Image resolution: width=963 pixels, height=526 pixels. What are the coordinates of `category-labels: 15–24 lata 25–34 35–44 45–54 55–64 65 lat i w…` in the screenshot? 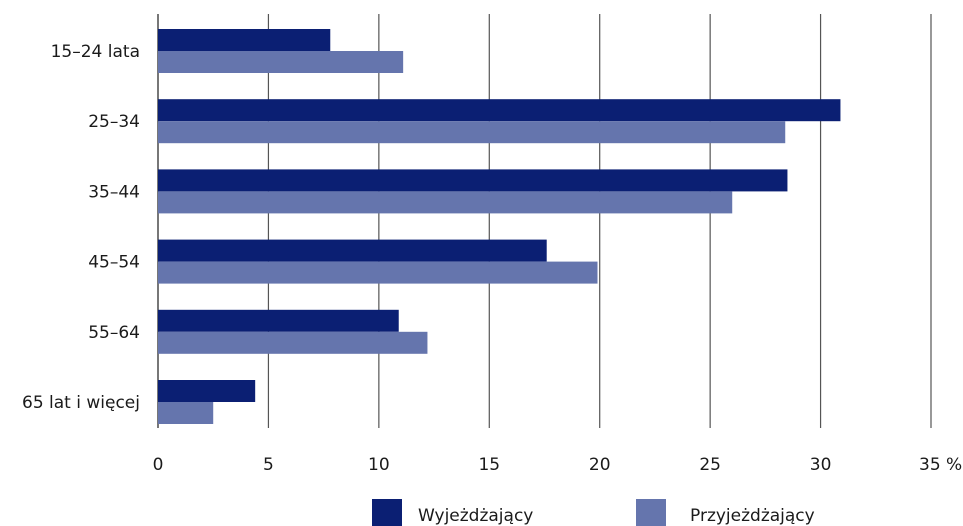 It's located at (81, 227).